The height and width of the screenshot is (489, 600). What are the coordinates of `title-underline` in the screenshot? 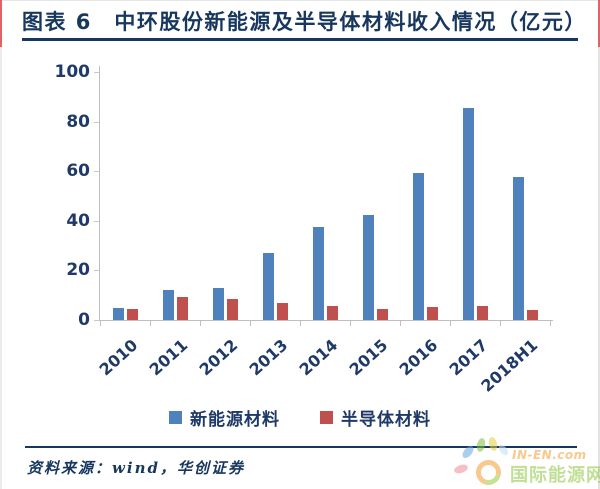 It's located at (300, 39).